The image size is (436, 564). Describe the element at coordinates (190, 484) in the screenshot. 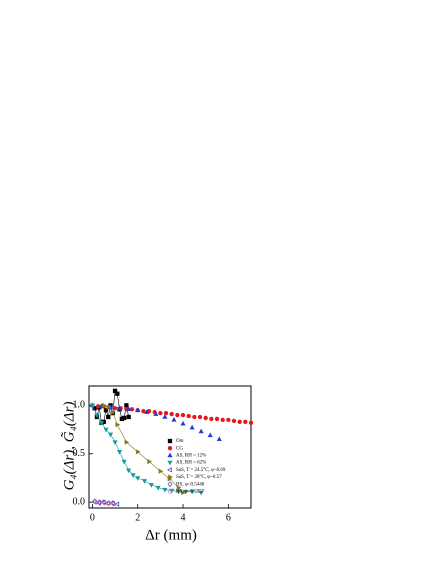

I see `legend-label: HS, φ~0.5448` at that location.